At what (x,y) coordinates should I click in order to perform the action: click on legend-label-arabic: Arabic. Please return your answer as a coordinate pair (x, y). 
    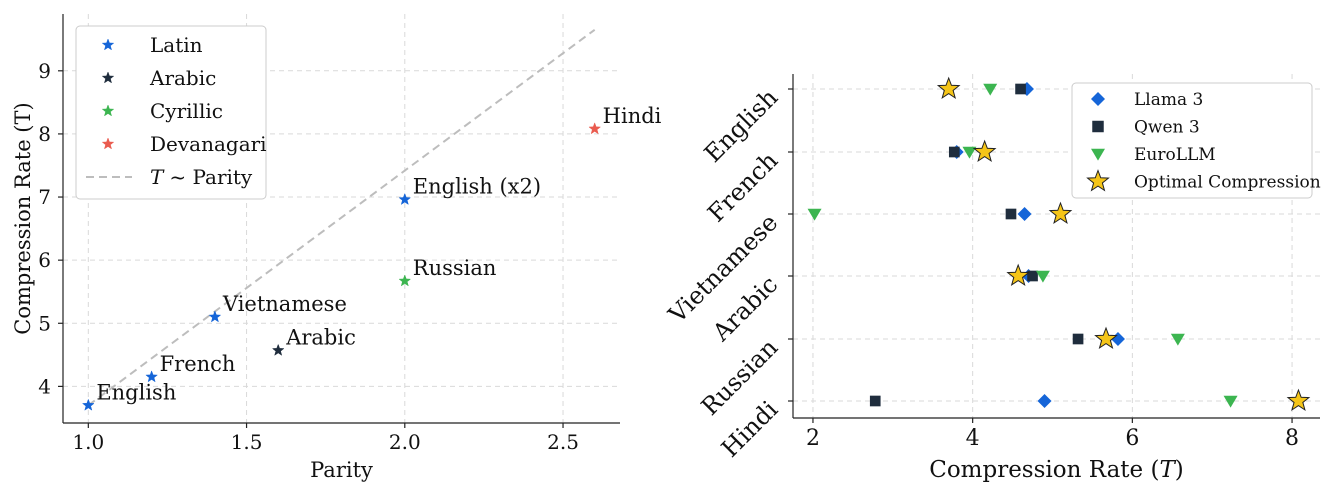
    Looking at the image, I should click on (182, 78).